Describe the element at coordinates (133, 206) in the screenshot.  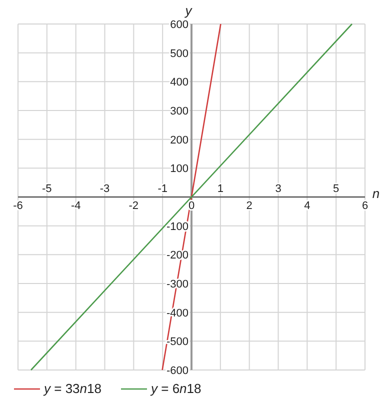
I see `x-tick-label: -2` at that location.